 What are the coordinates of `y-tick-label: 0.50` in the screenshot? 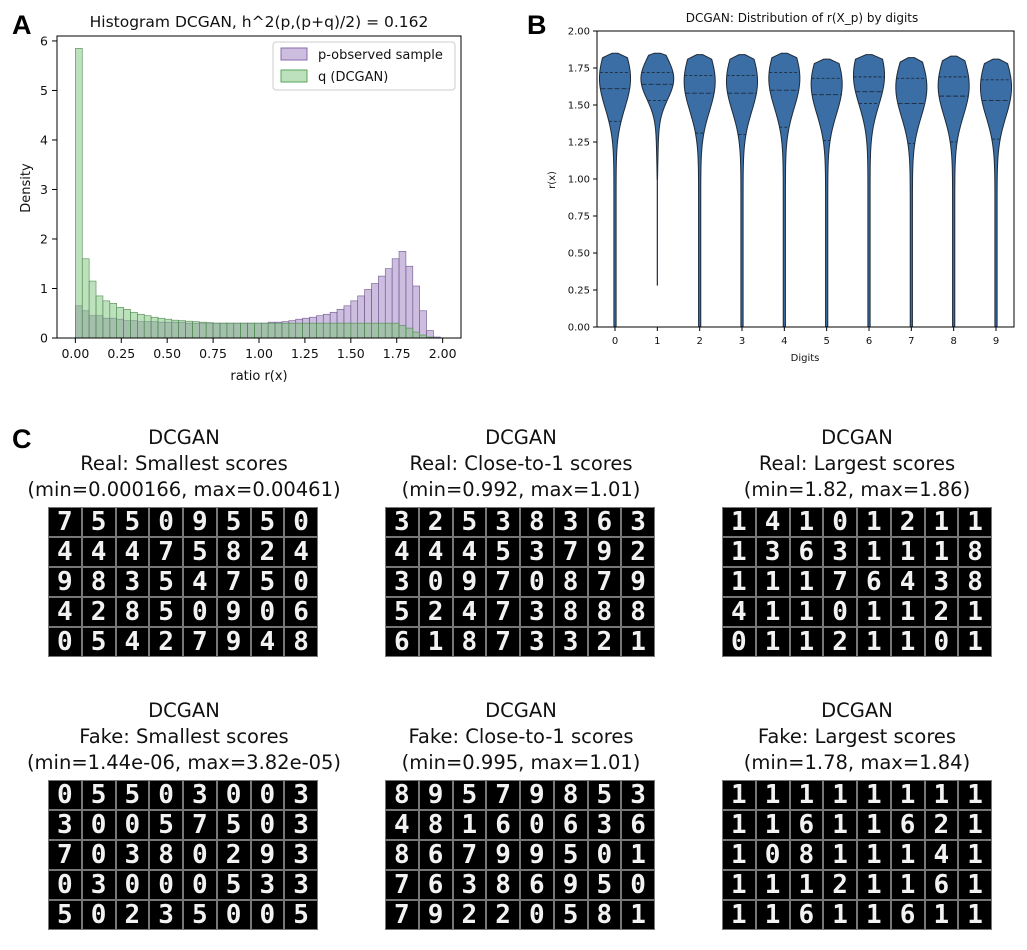 It's located at (579, 254).